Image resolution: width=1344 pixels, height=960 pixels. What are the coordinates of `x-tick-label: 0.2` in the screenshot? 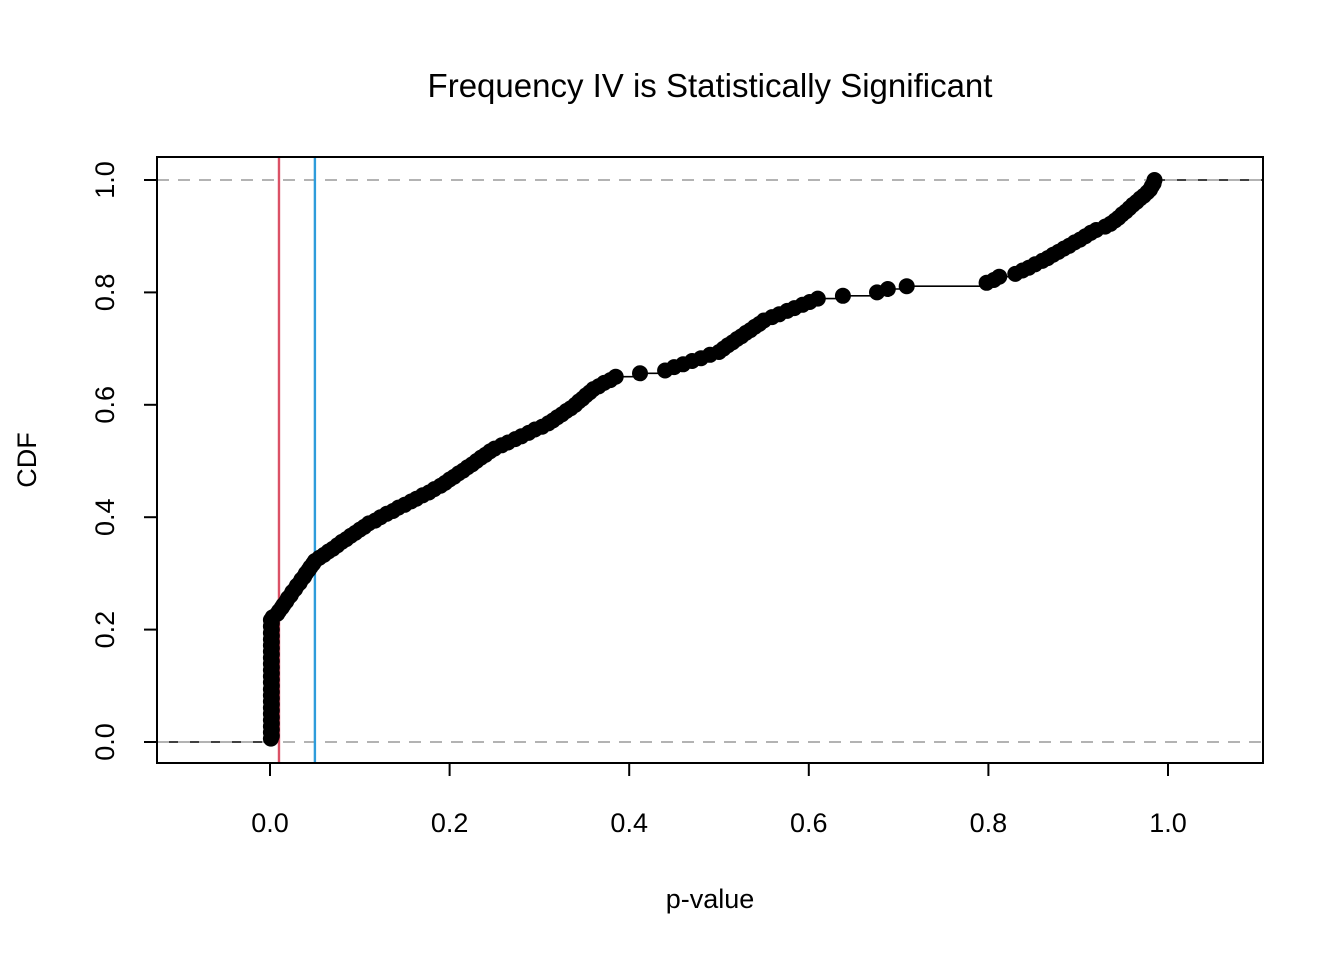 It's located at (450, 823).